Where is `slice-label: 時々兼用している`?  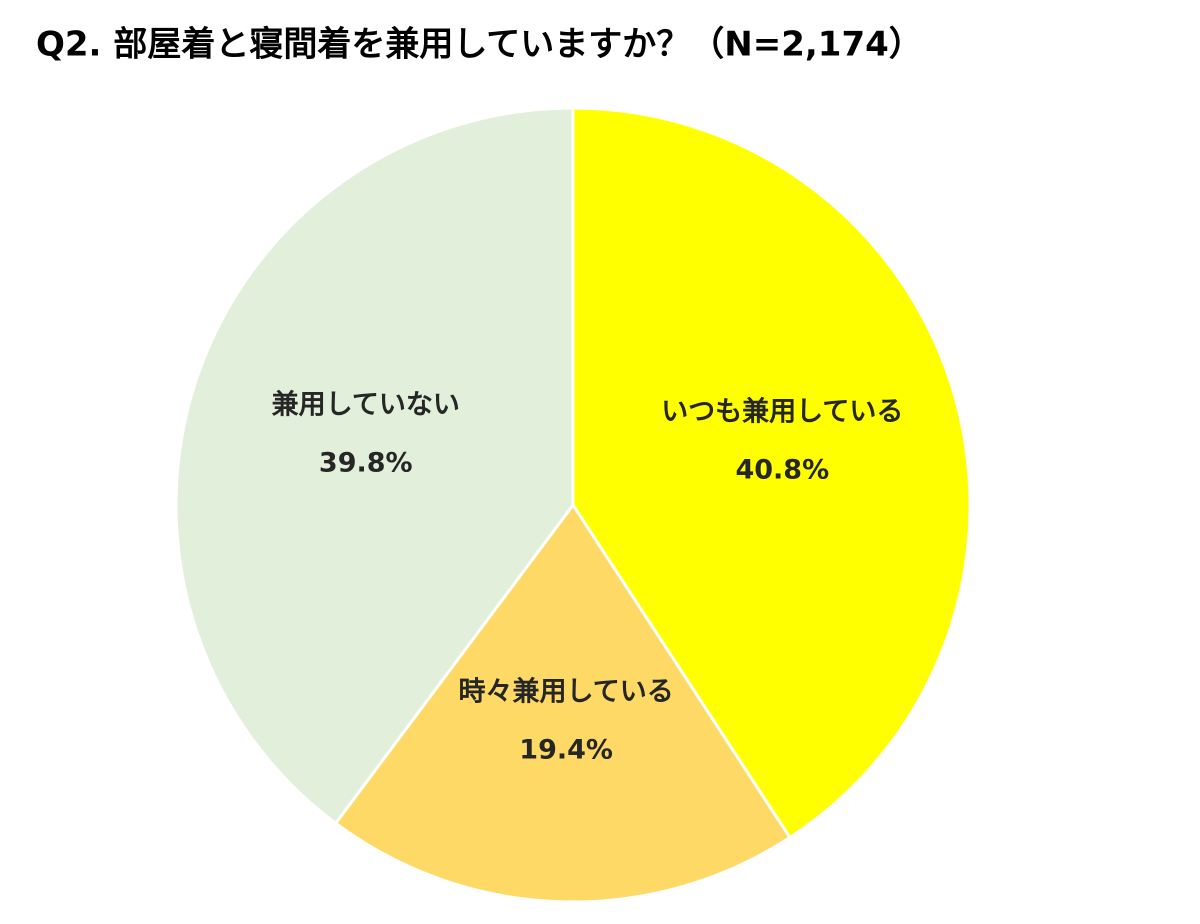
slice-label: 時々兼用している is located at coordinates (566, 692).